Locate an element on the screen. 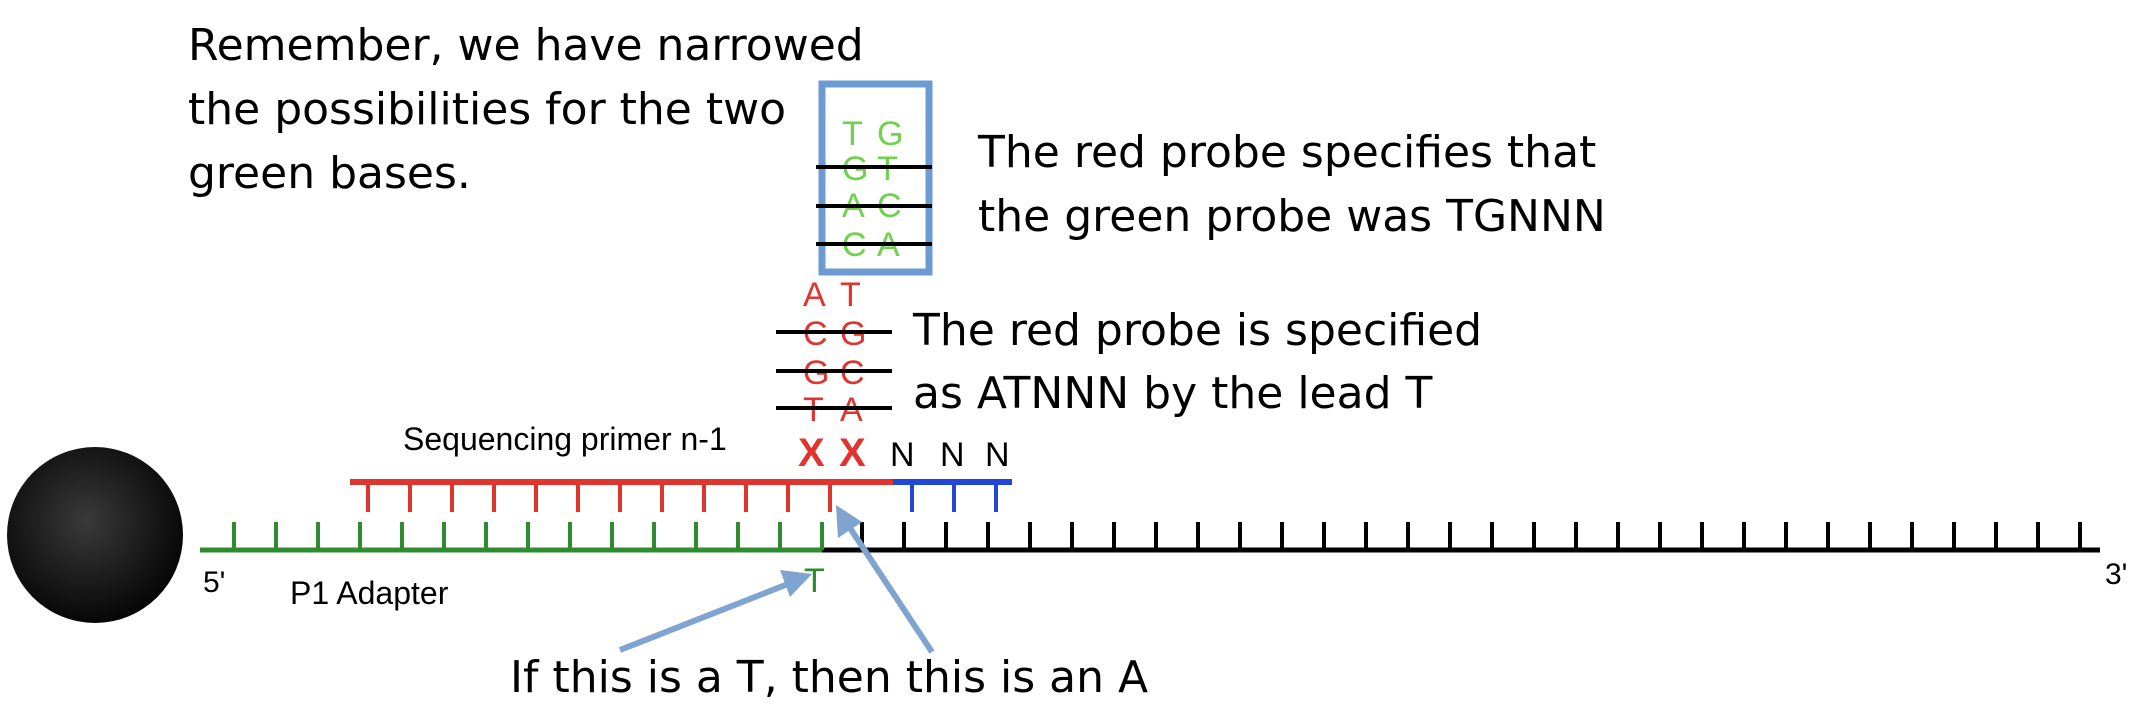  red-pair-1-left: A is located at coordinates (814, 295).